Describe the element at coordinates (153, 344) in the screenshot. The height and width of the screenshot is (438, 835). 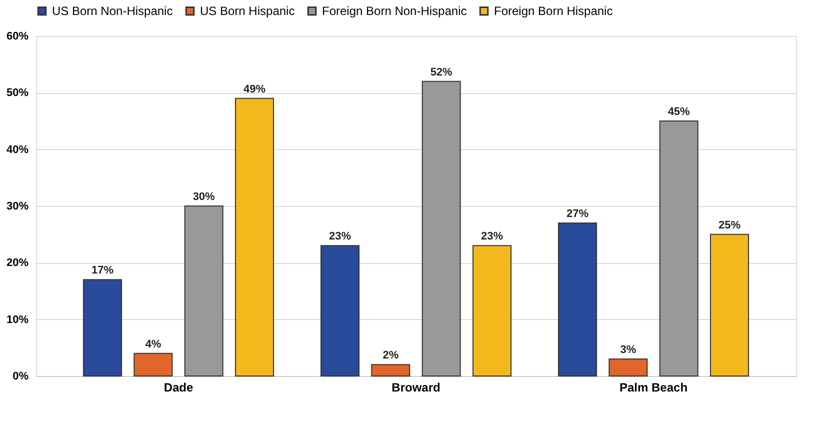
I see `data-label: 4%` at that location.